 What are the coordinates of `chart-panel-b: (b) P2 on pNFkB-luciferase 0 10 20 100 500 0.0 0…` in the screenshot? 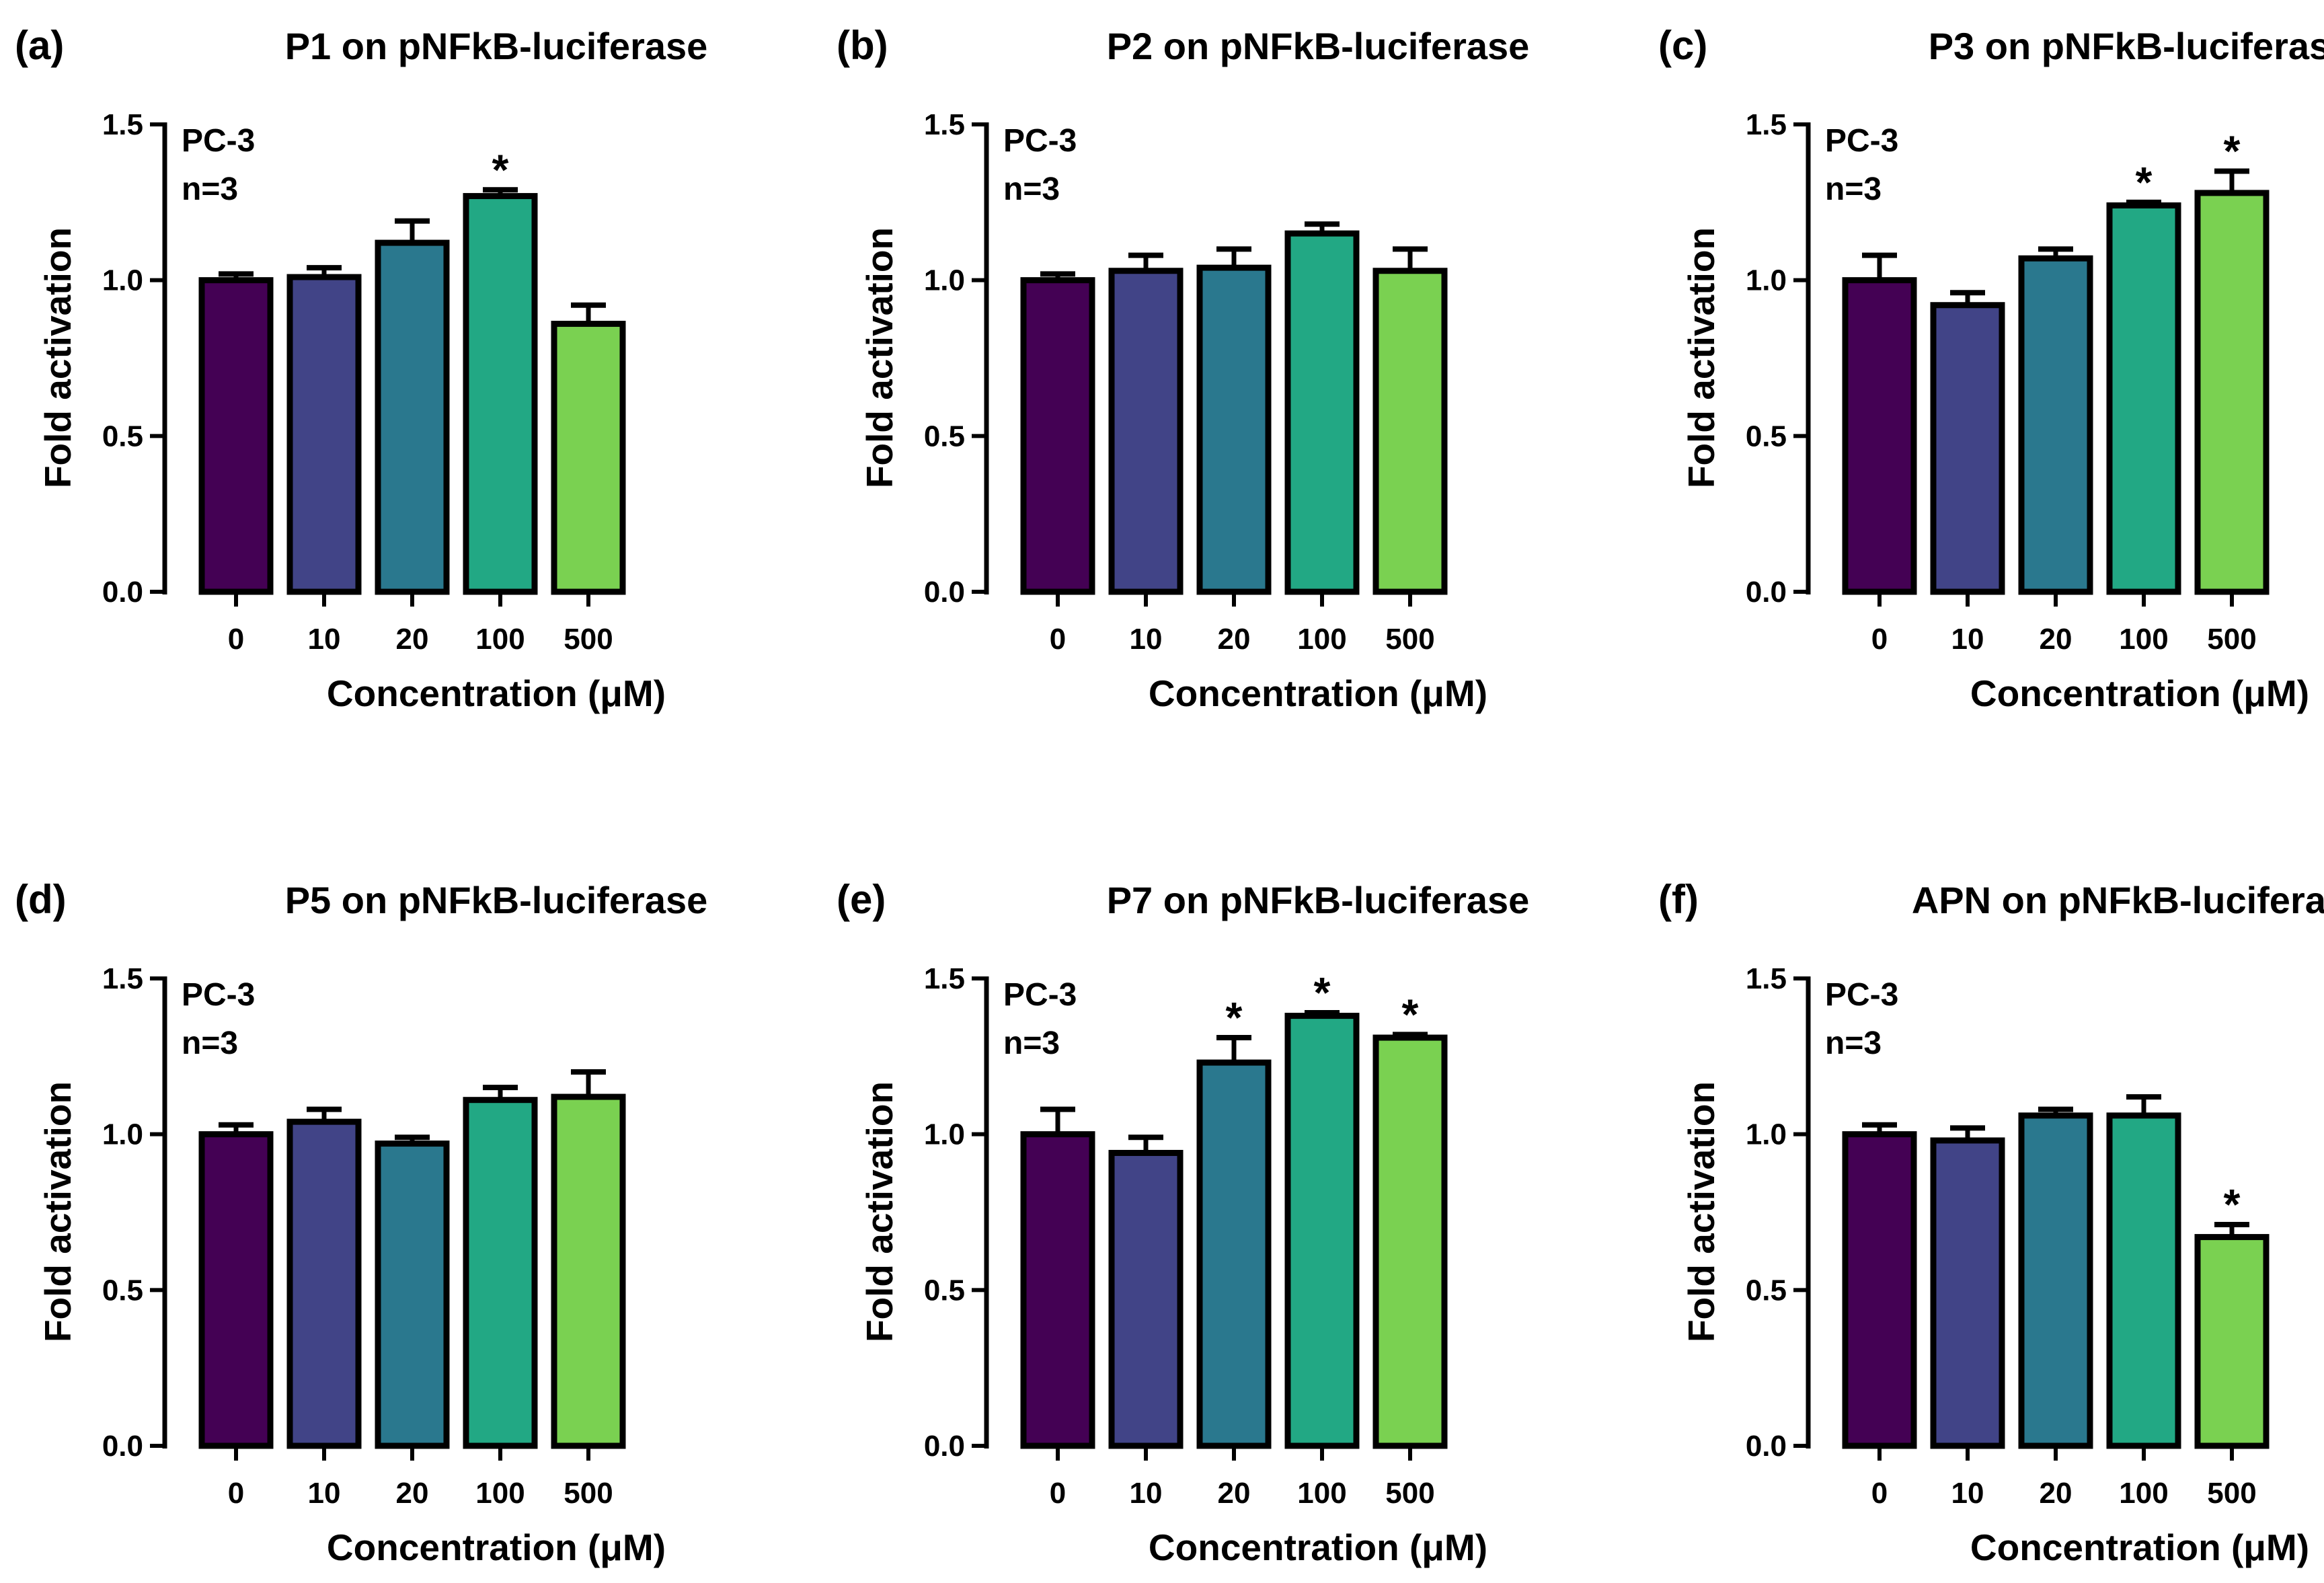 It's located at (1183, 368).